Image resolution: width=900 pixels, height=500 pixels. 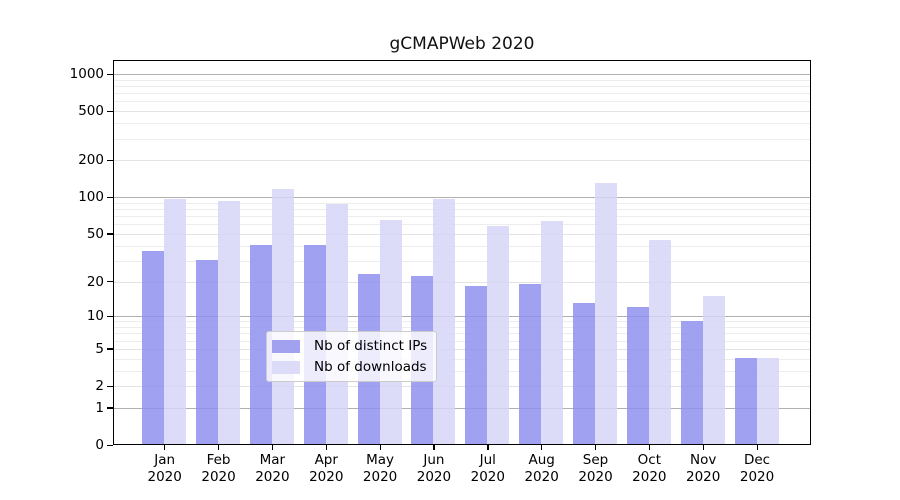 What do you see at coordinates (218, 460) in the screenshot?
I see `x-tick-month: Feb` at bounding box center [218, 460].